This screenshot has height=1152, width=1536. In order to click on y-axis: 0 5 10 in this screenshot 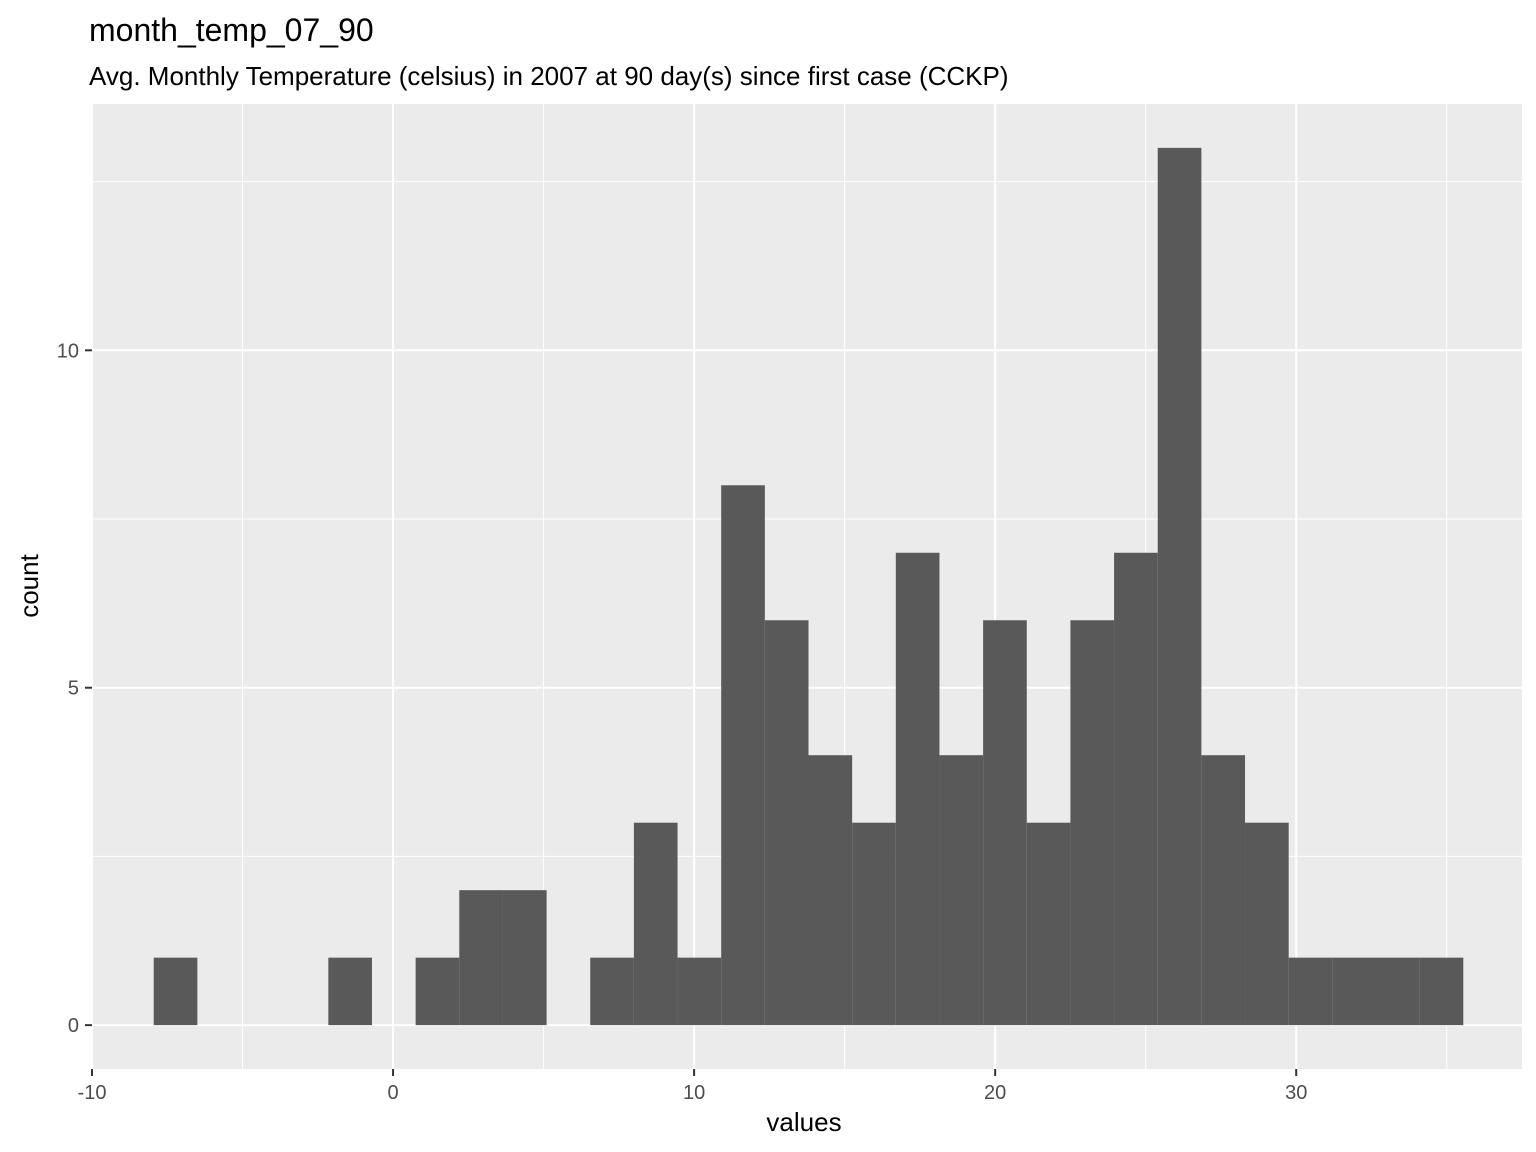, I will do `click(74, 688)`.